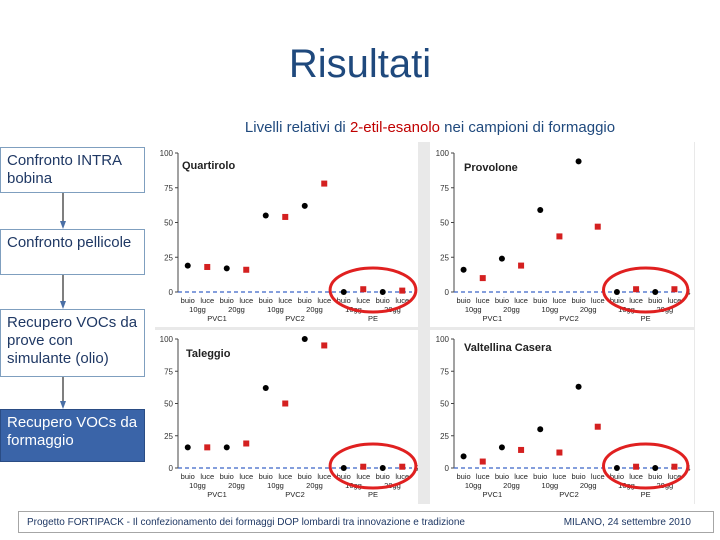  I want to click on arrow-down-icon, so click(63, 393).